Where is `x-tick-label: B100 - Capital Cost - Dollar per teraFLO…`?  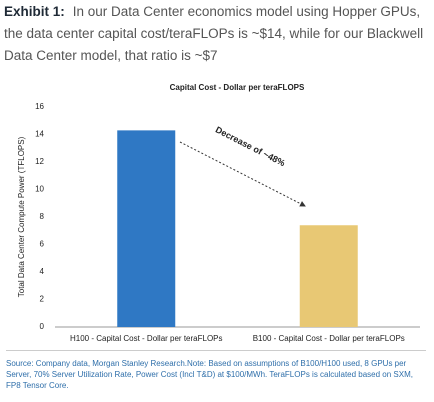 x-tick-label: B100 - Capital Cost - Dollar per teraFLO… is located at coordinates (329, 338).